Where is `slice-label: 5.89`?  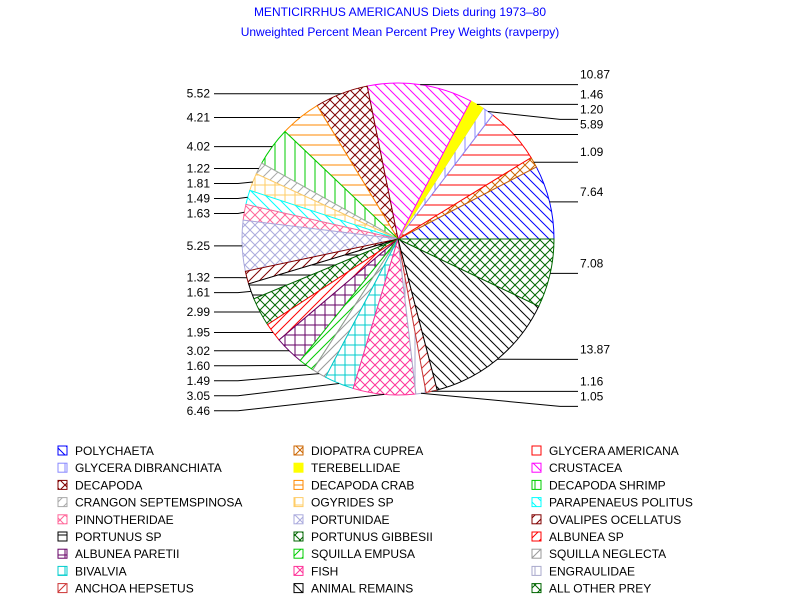
slice-label: 5.89 is located at coordinates (592, 125).